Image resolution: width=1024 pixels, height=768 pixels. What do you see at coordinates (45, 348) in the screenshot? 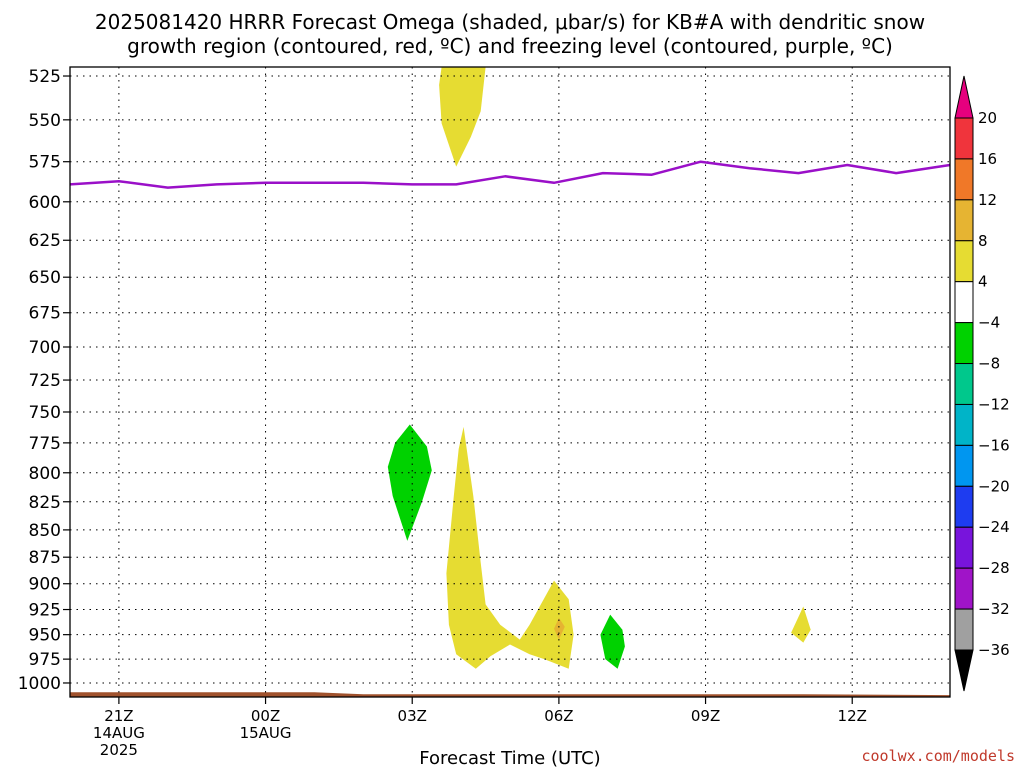
I see `y-tick-label: 700` at bounding box center [45, 348].